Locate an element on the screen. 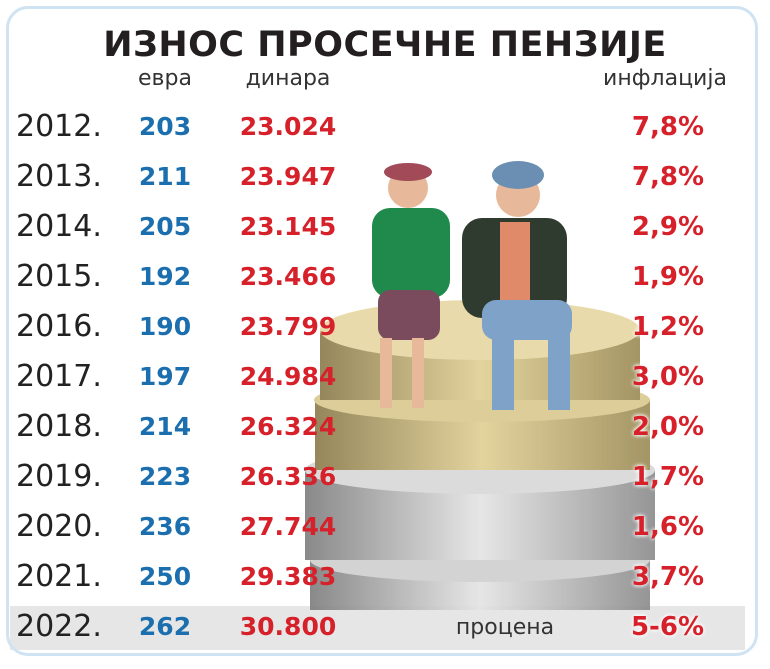  pension-eur: 197 is located at coordinates (165, 376).